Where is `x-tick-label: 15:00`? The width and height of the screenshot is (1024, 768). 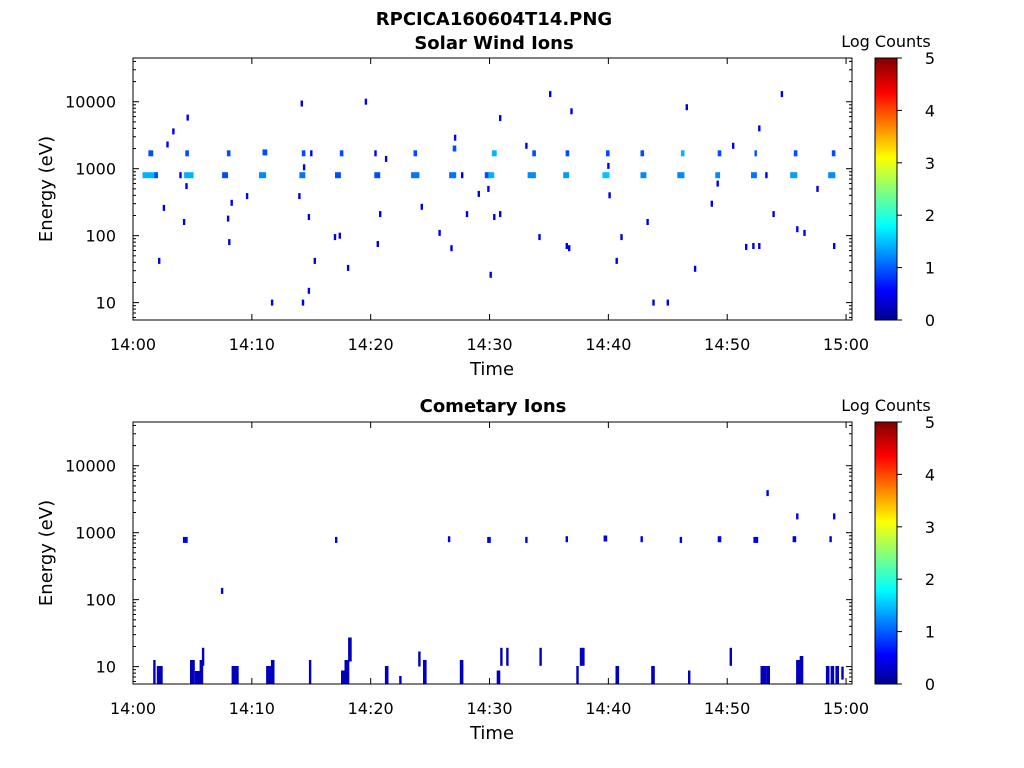
x-tick-label: 15:00 is located at coordinates (846, 344).